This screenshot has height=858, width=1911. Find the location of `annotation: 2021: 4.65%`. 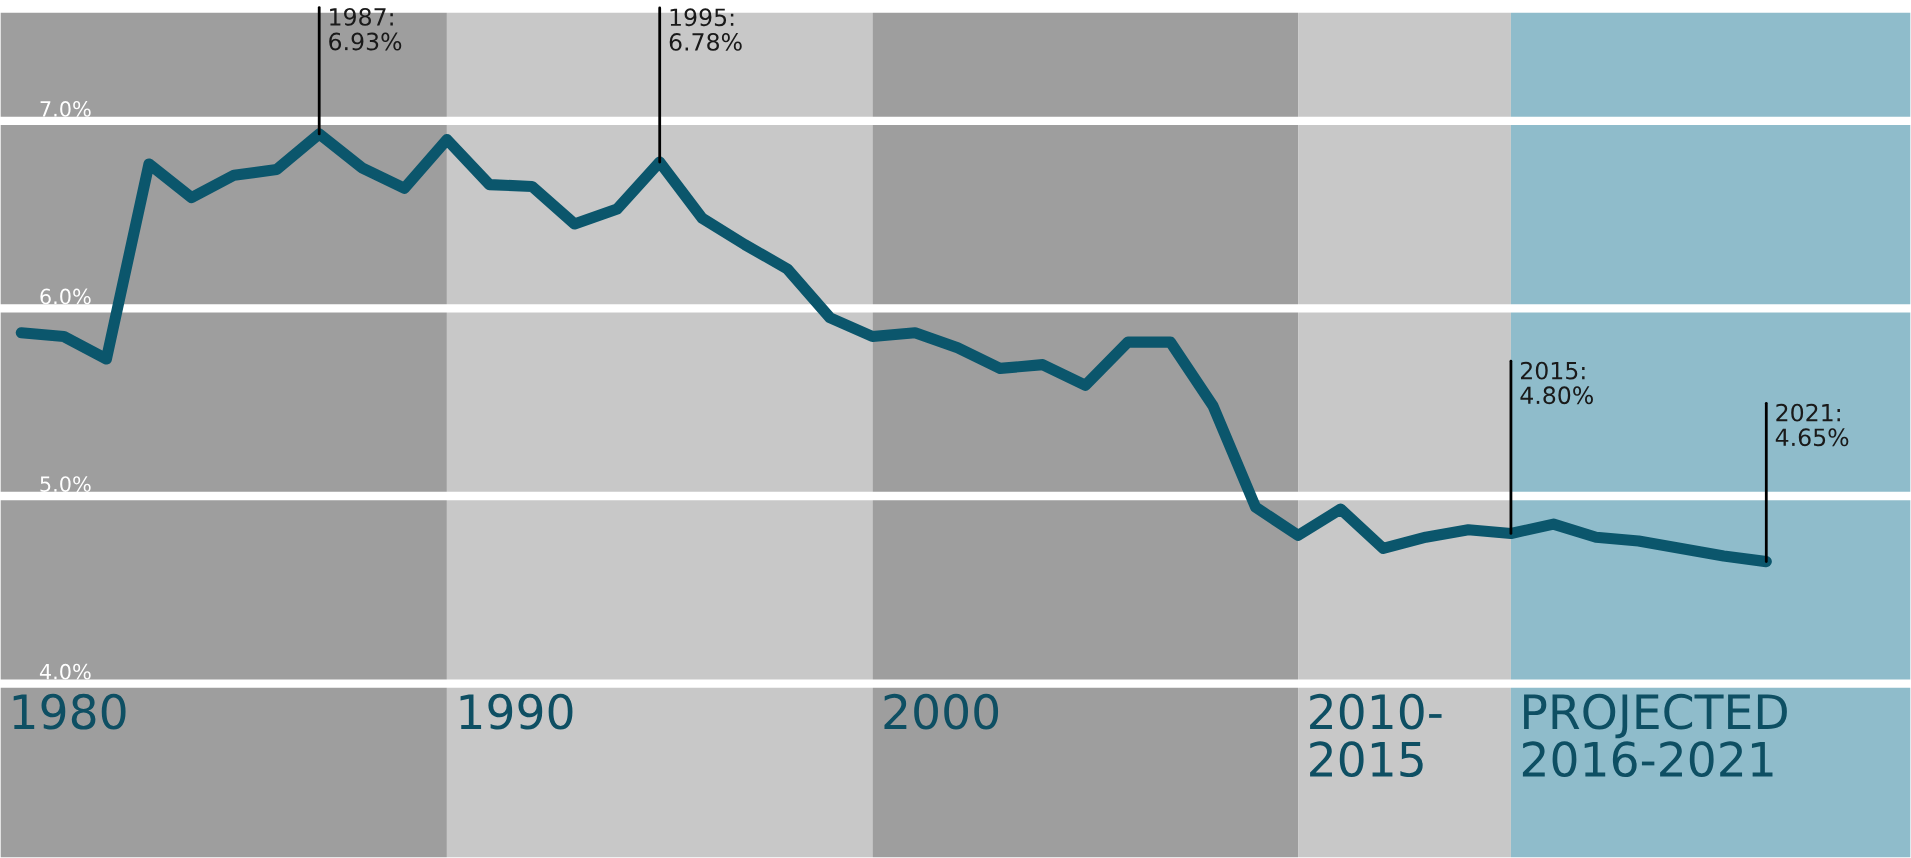

annotation: 2021: 4.65% is located at coordinates (1812, 425).